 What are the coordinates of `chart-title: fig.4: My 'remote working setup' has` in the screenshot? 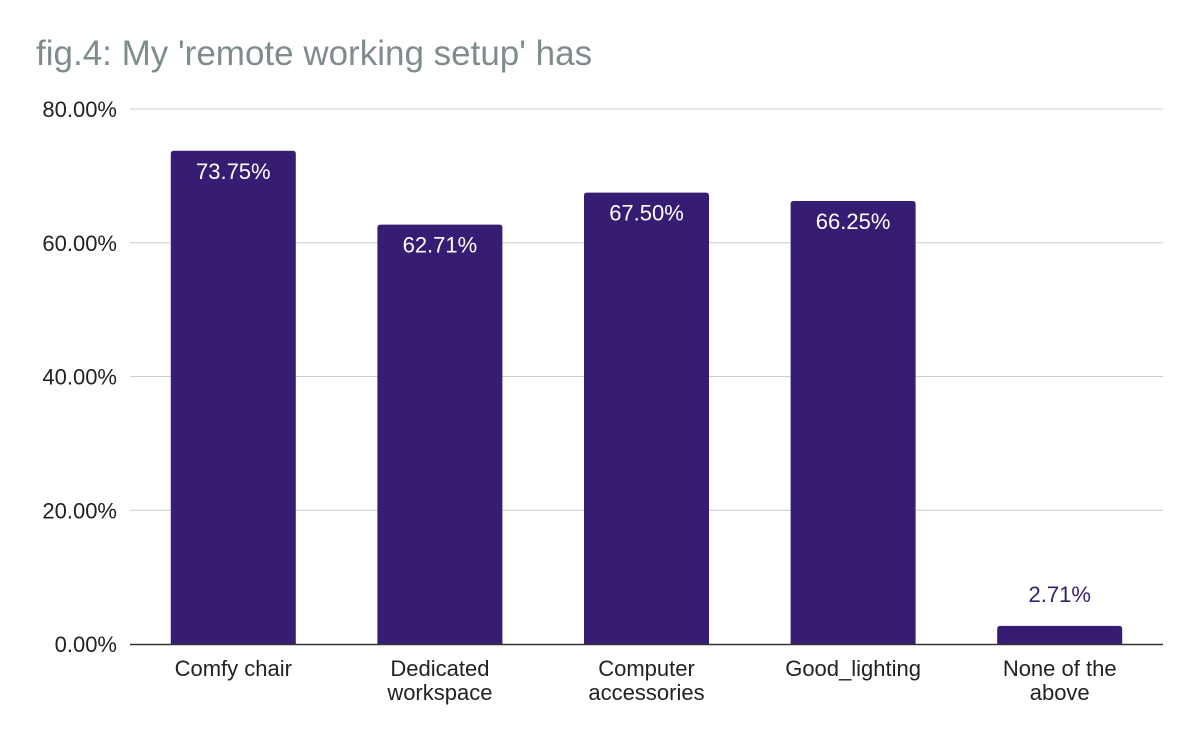 It's located at (314, 53).